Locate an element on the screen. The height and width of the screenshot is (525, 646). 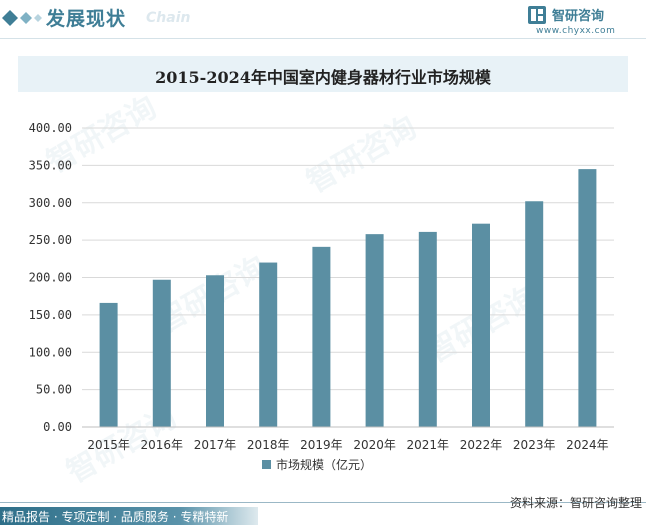
x-tick-label: 2023年 is located at coordinates (534, 445).